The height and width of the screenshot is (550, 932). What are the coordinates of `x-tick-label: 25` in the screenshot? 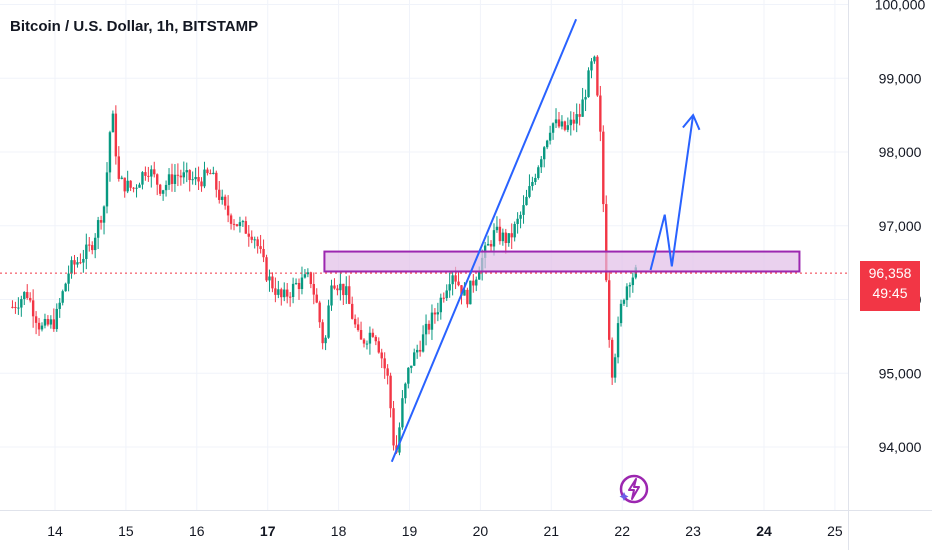 It's located at (835, 531).